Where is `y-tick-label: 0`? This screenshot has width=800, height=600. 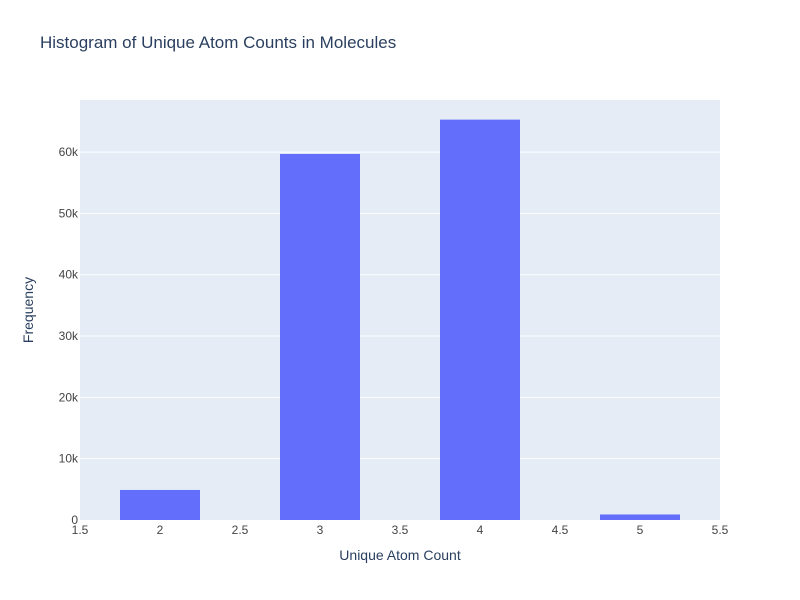
y-tick-label: 0 is located at coordinates (74, 520).